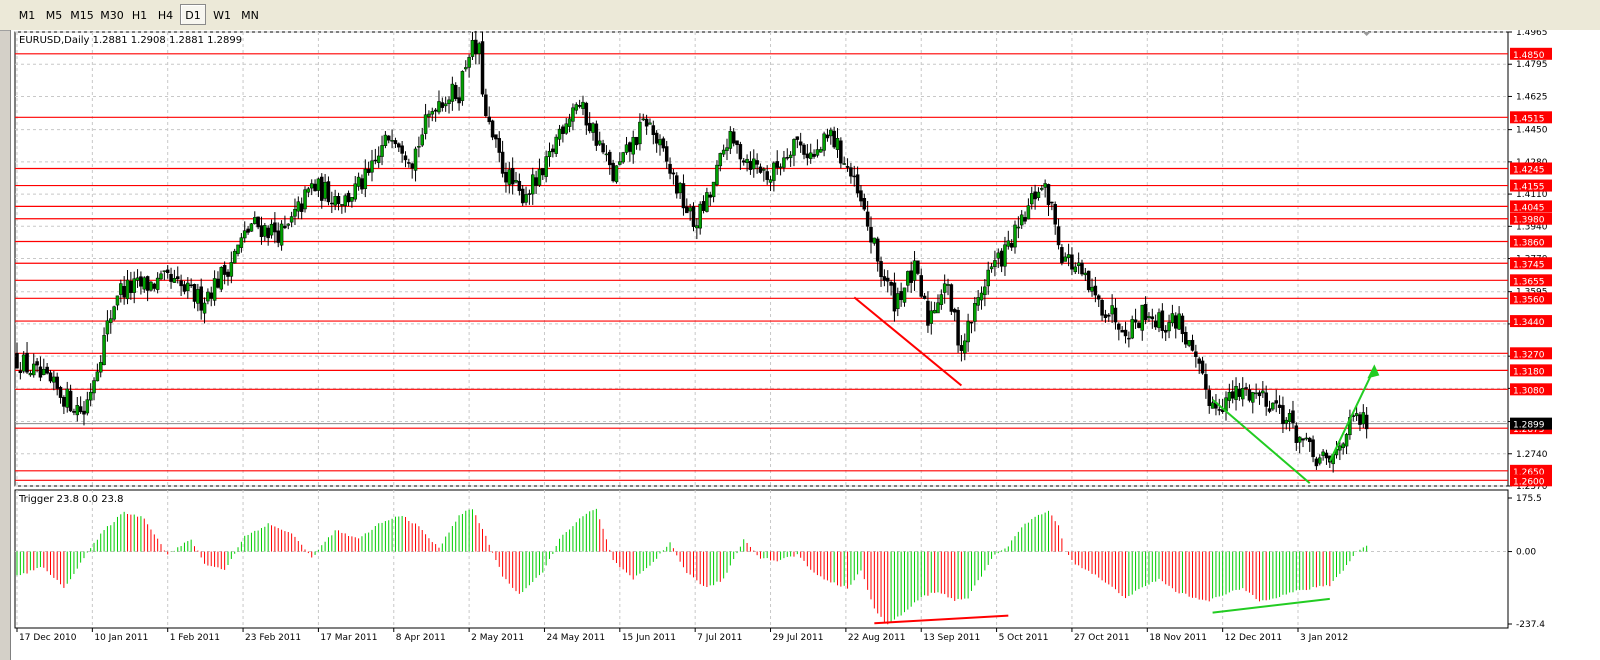 The width and height of the screenshot is (1600, 660). Describe the element at coordinates (719, 638) in the screenshot. I see `x-tick-label: 7 Jul 2011` at that location.